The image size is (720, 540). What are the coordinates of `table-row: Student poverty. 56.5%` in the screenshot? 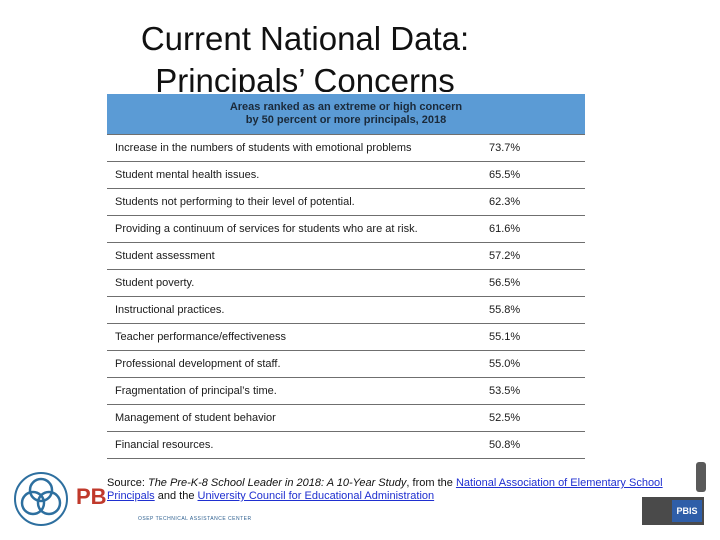 It's located at (346, 283).